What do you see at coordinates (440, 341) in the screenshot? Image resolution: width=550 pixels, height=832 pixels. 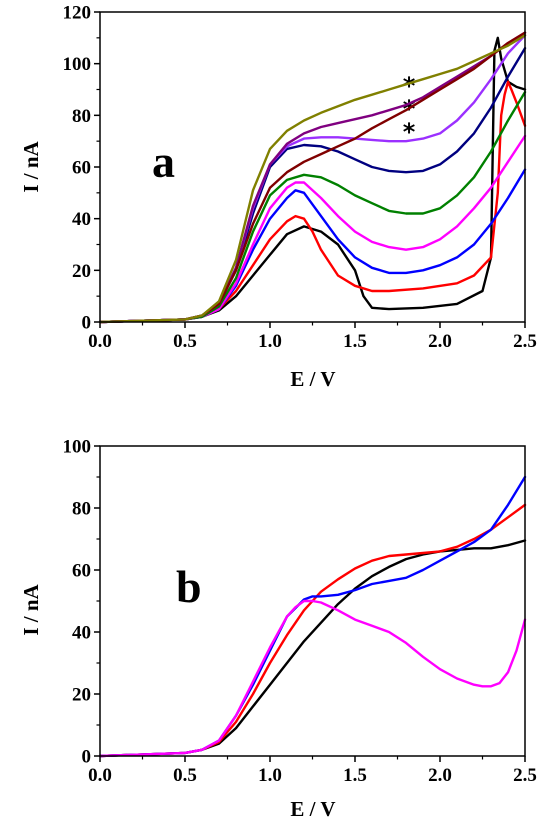 I see `panel-a-x-tick-label: 2.0` at bounding box center [440, 341].